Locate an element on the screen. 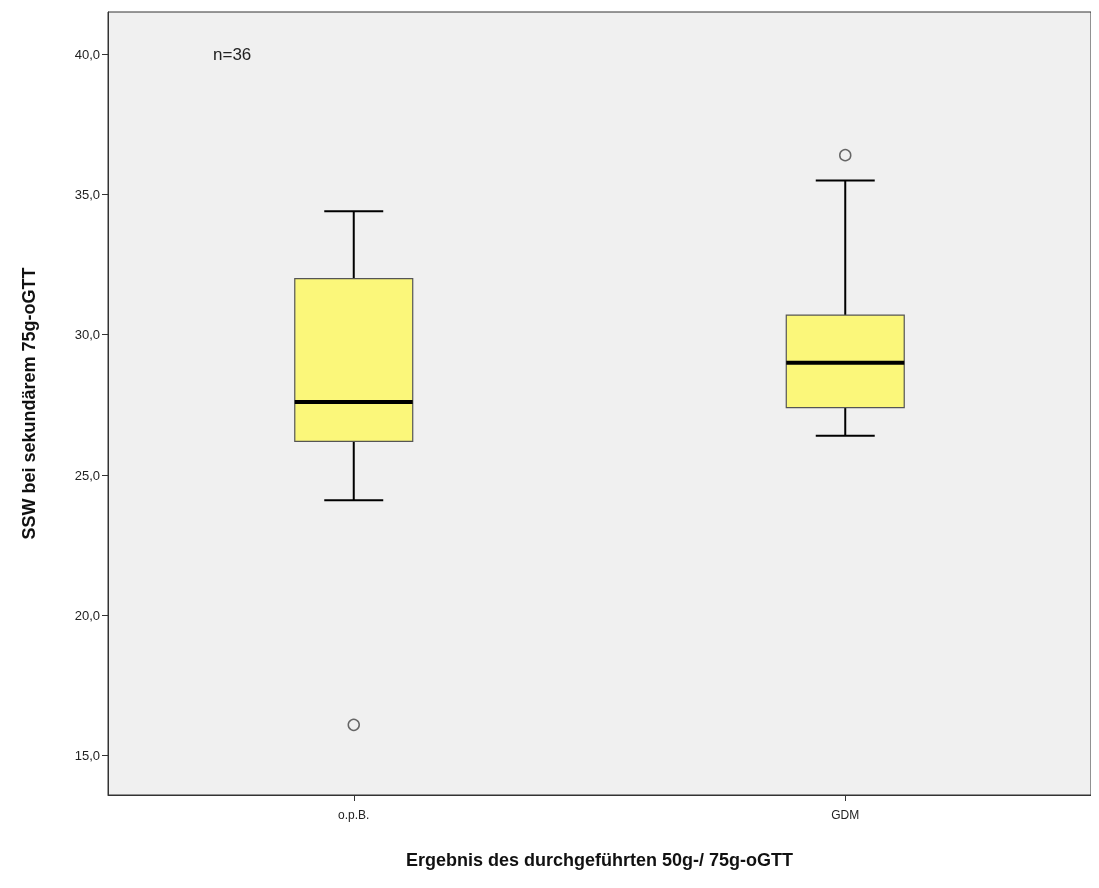 The image size is (1099, 888). y-tick-label: 15,0 is located at coordinates (87, 756).